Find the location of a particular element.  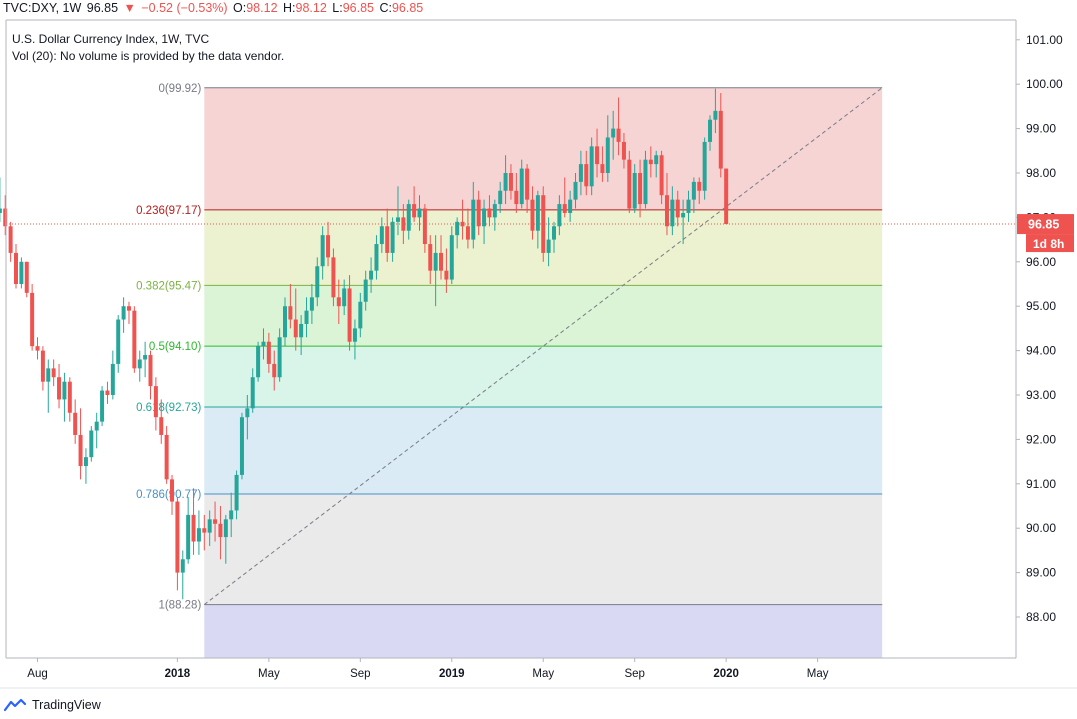

last-price-tag is located at coordinates (1045, 224).